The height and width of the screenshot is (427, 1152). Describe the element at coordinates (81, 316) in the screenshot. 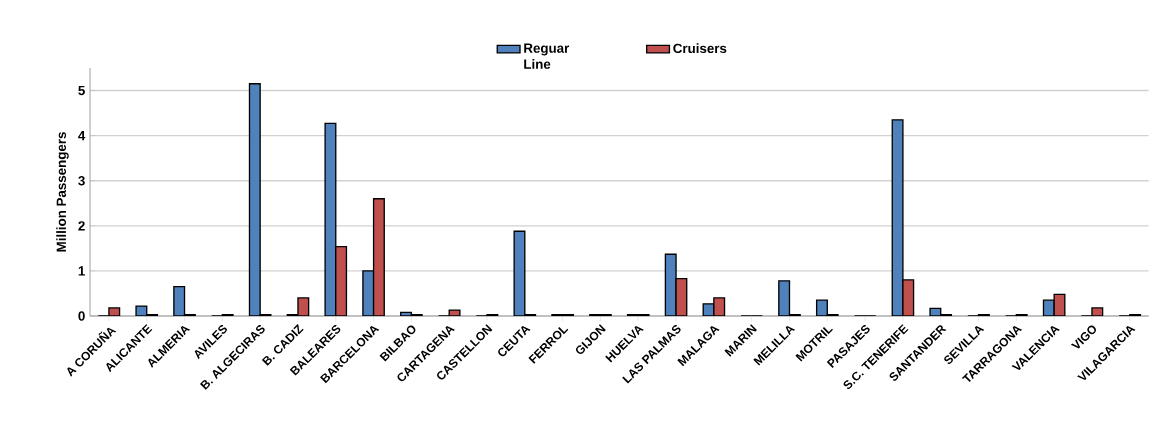

I see `y-tick-label: 0` at that location.